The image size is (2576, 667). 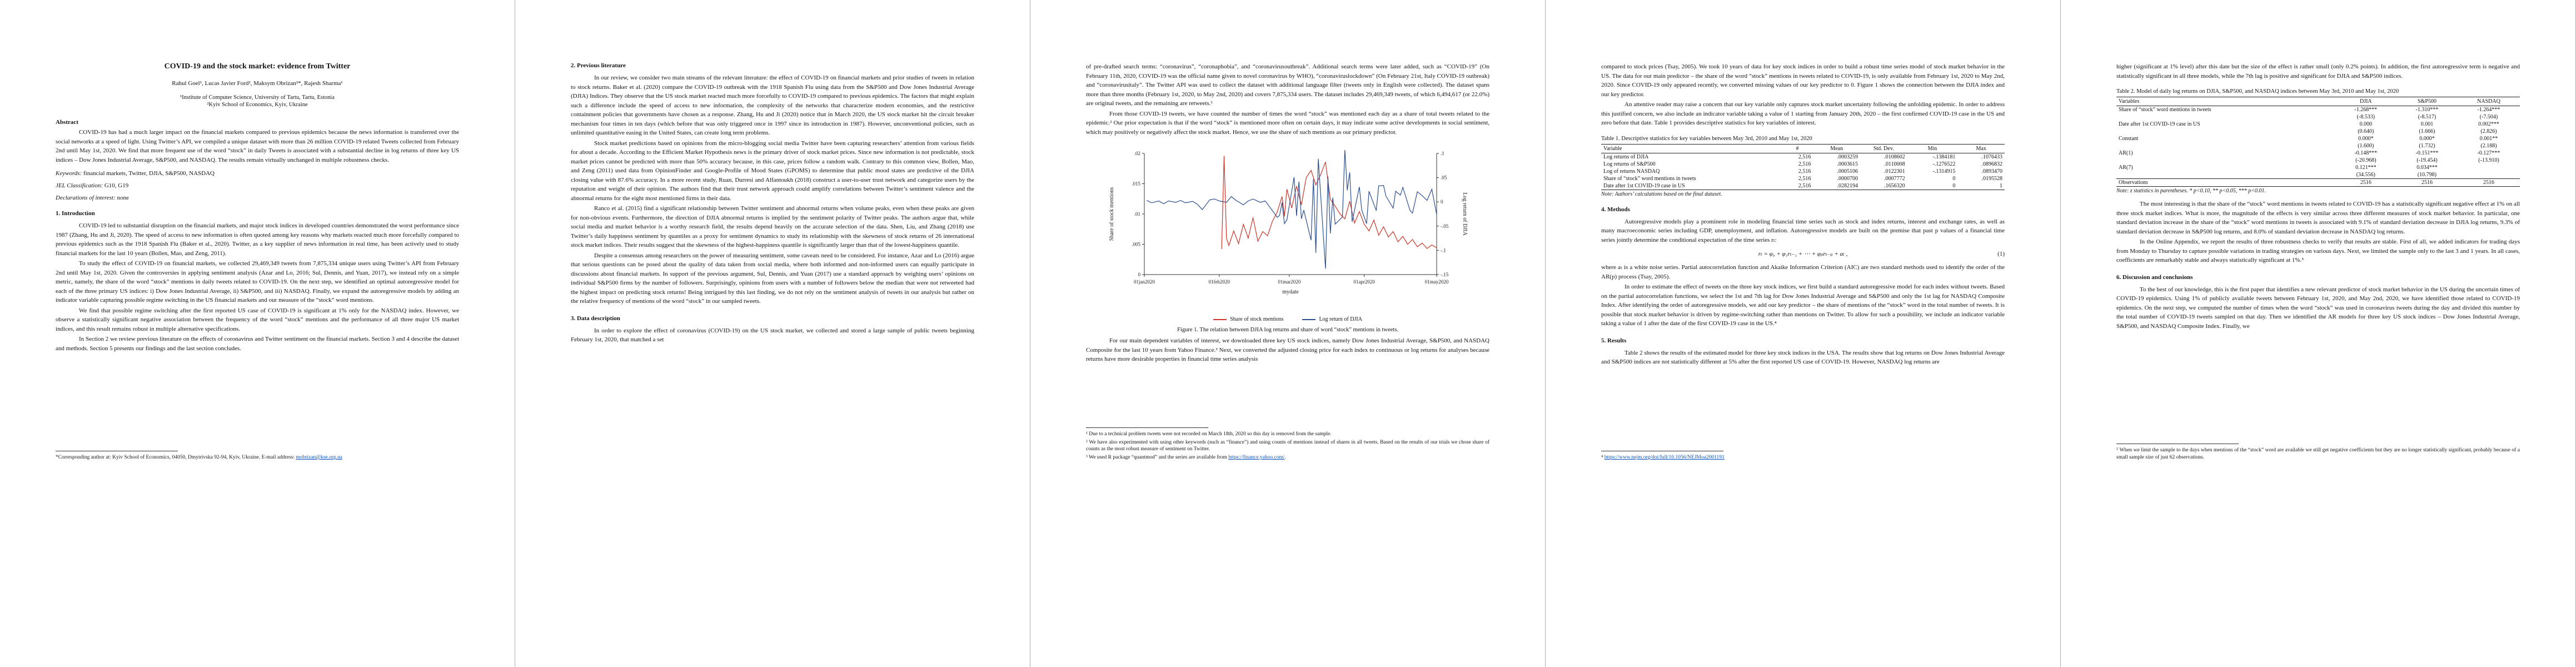 I want to click on x-tick-label: 01feb2020, so click(x=1219, y=282).